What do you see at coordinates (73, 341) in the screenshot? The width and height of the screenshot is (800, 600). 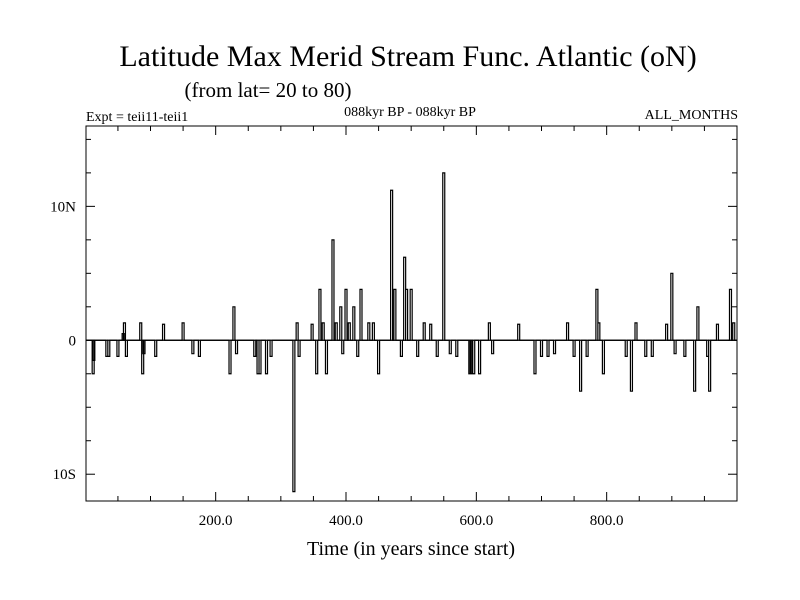 I see `y-tick-label: 0` at bounding box center [73, 341].